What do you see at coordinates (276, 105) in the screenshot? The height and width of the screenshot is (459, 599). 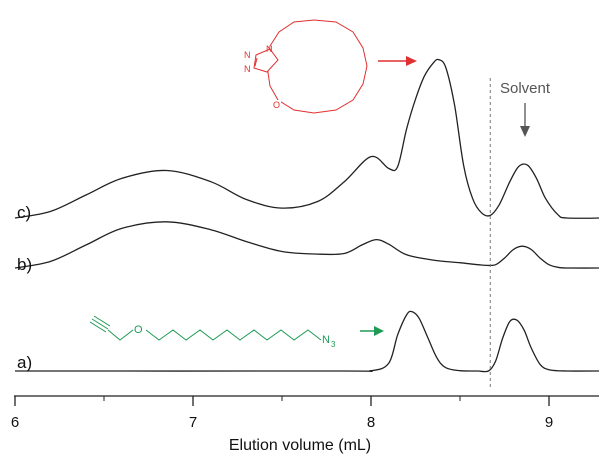 I see `atom-label-o-red: O` at bounding box center [276, 105].